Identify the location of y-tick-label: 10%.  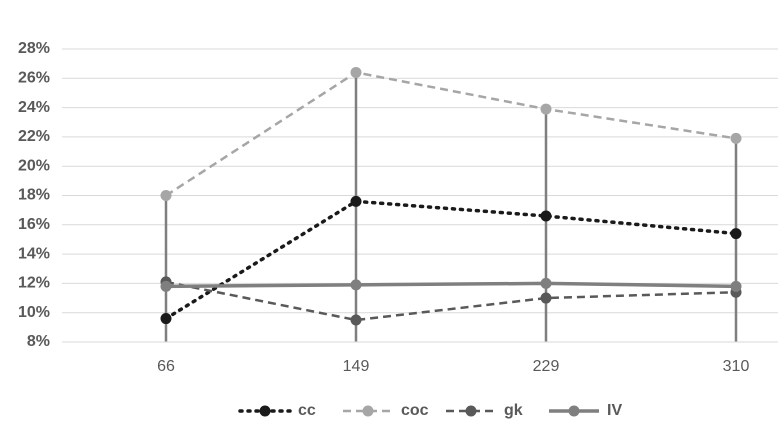
(34, 312).